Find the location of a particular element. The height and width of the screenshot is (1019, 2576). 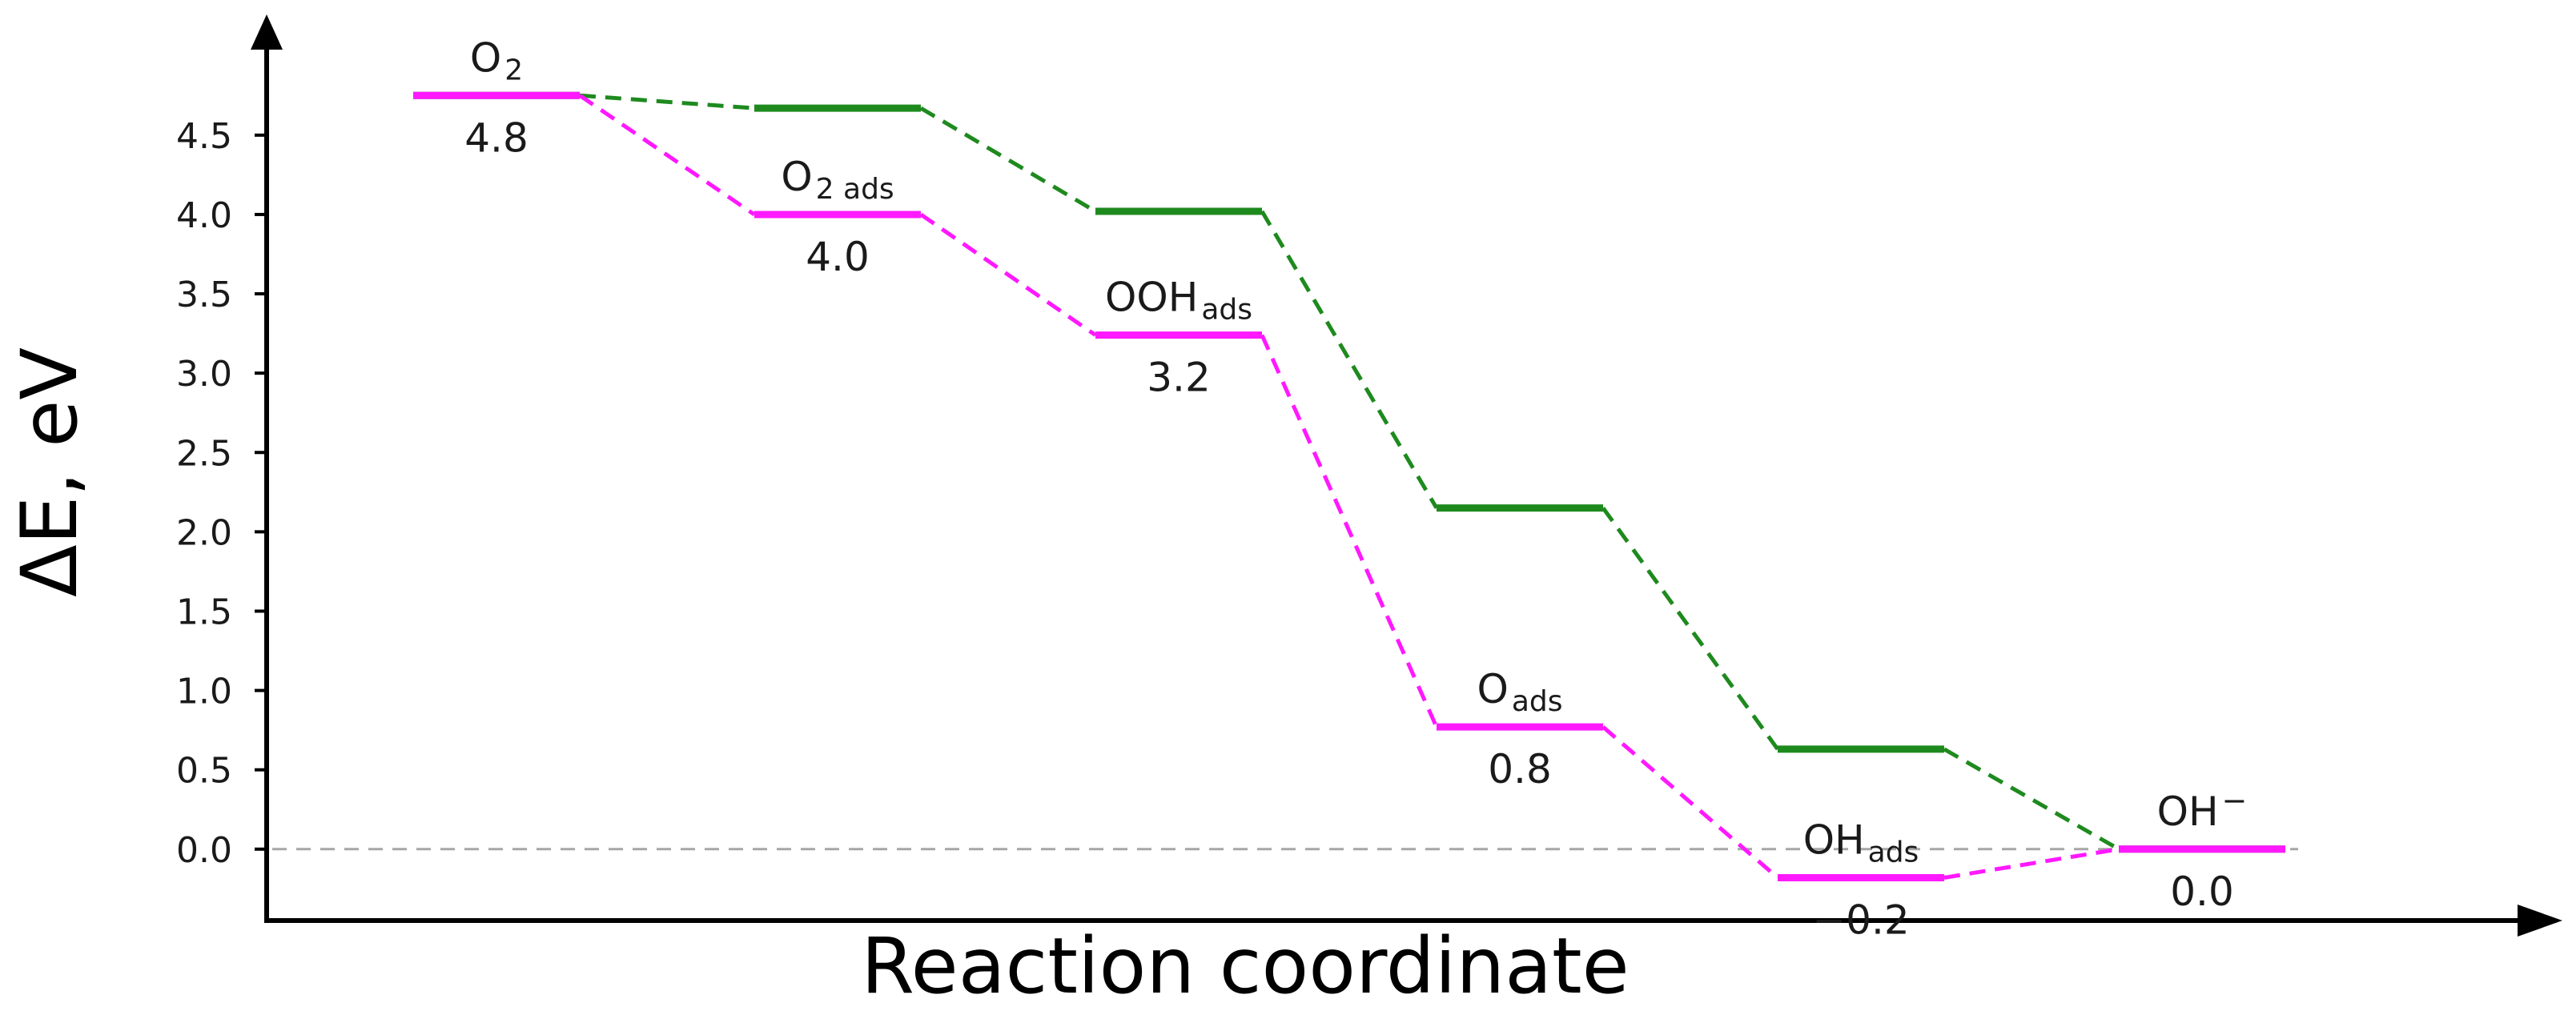

value-label-o2ads: 4.0 is located at coordinates (838, 257).